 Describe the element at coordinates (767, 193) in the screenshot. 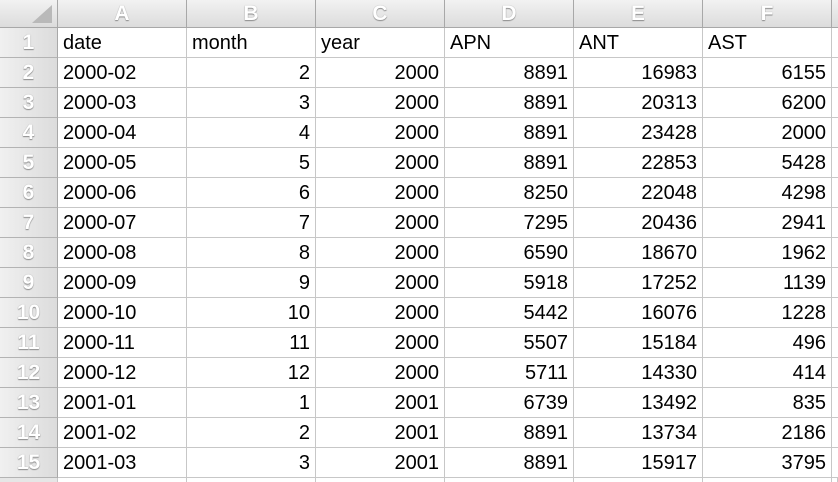

I see `cell-f6: 4298` at that location.